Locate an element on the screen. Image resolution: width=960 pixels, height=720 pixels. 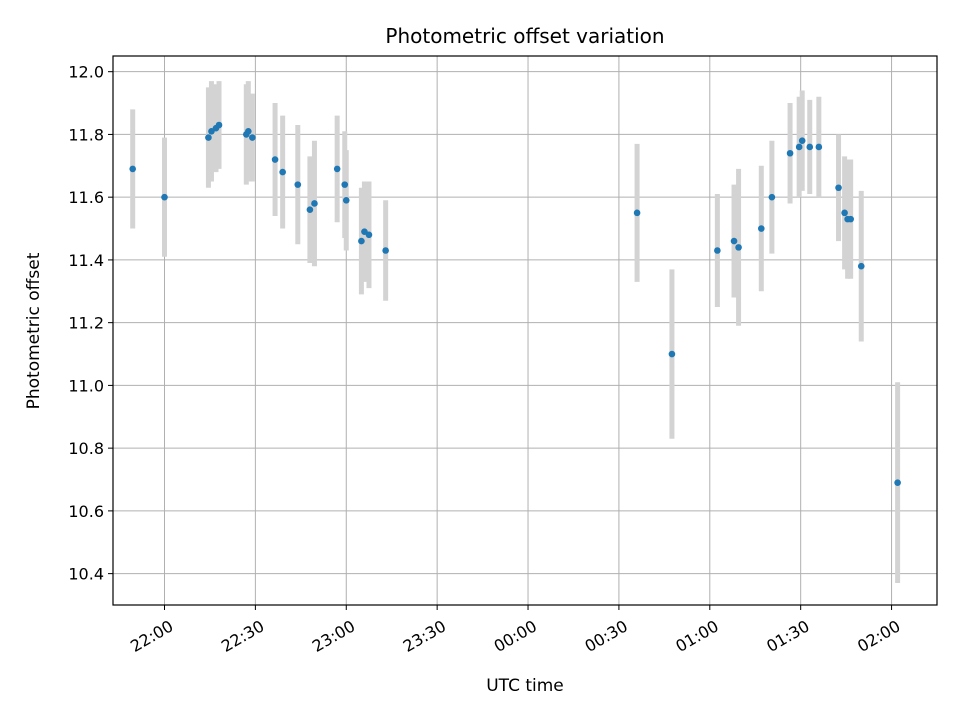
y-tick-label: 10.4 is located at coordinates (86, 574).